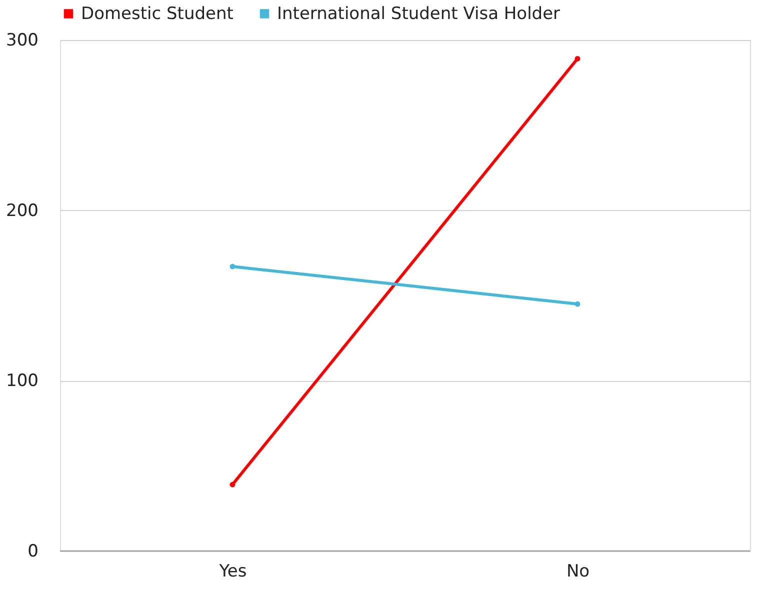 The height and width of the screenshot is (592, 768). What do you see at coordinates (33, 552) in the screenshot?
I see `y-tick-label: 0` at bounding box center [33, 552].